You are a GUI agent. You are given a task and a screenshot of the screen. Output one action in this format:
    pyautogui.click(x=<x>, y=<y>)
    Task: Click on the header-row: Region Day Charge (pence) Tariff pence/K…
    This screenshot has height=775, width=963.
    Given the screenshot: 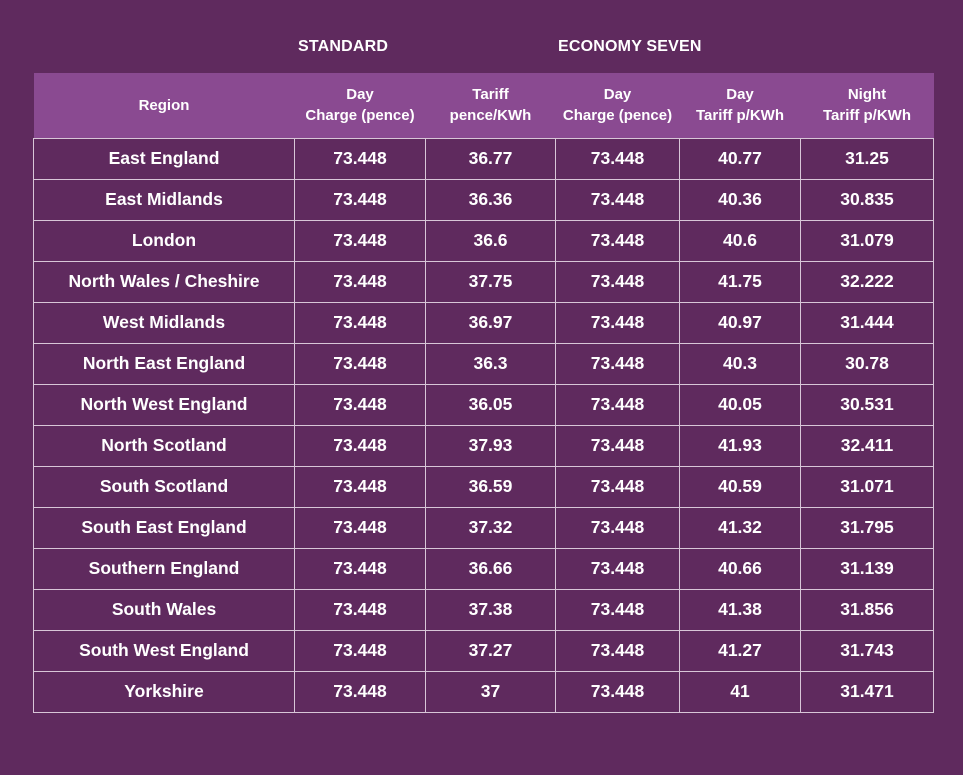 What is the action you would take?
    pyautogui.click(x=483, y=105)
    